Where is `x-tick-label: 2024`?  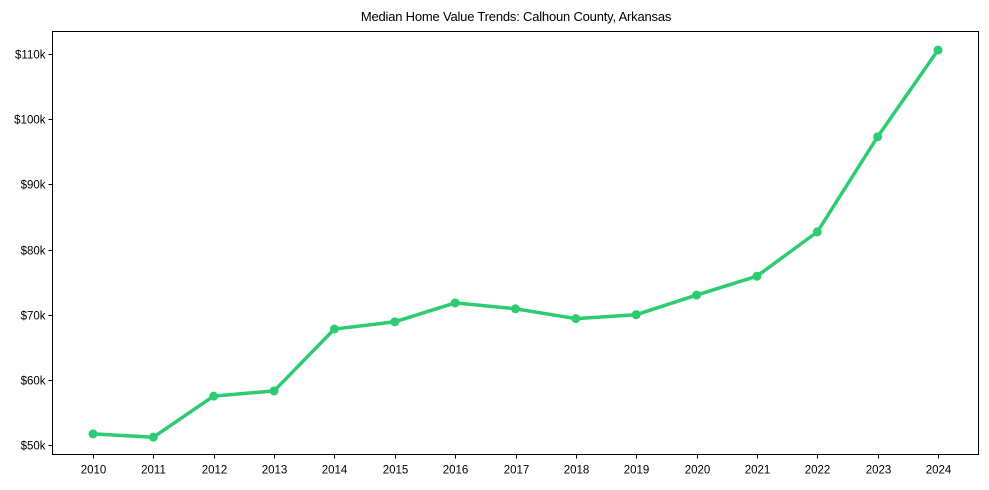
x-tick-label: 2024 is located at coordinates (939, 471).